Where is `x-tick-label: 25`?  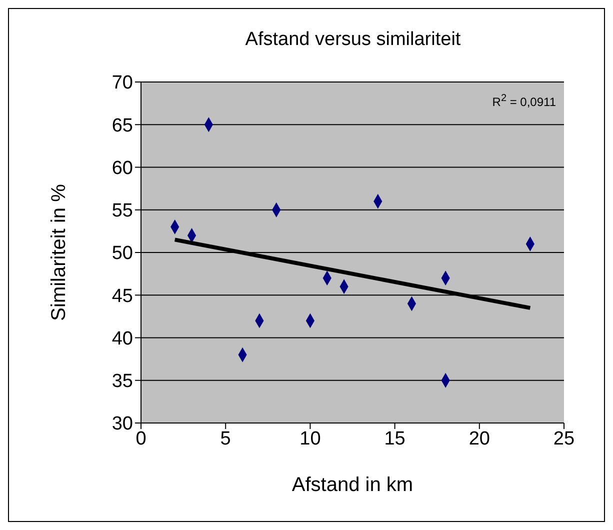 x-tick-label: 25 is located at coordinates (564, 439).